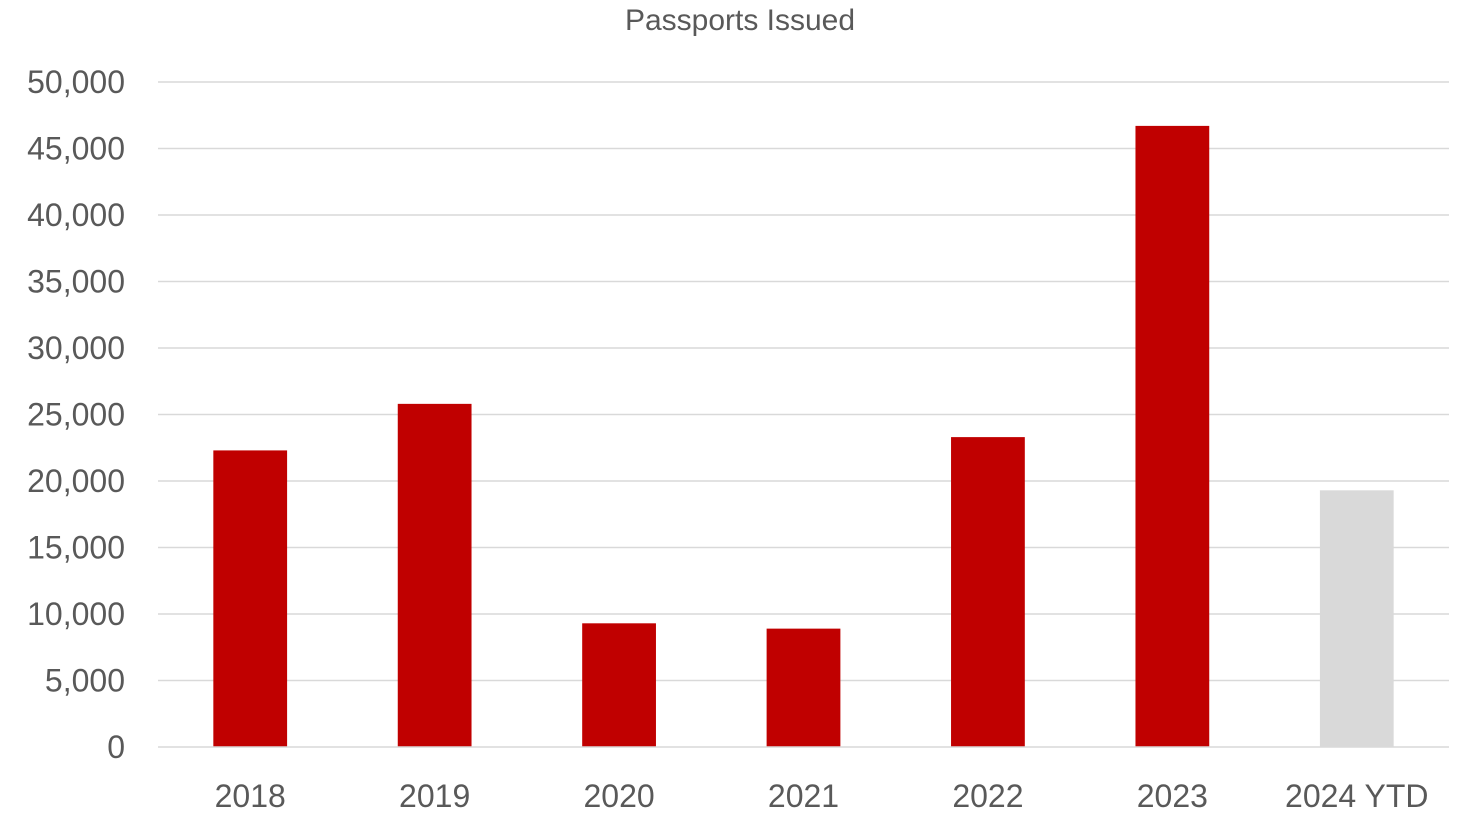 The image size is (1463, 813). I want to click on y-tick-label: 15,000, so click(76, 548).